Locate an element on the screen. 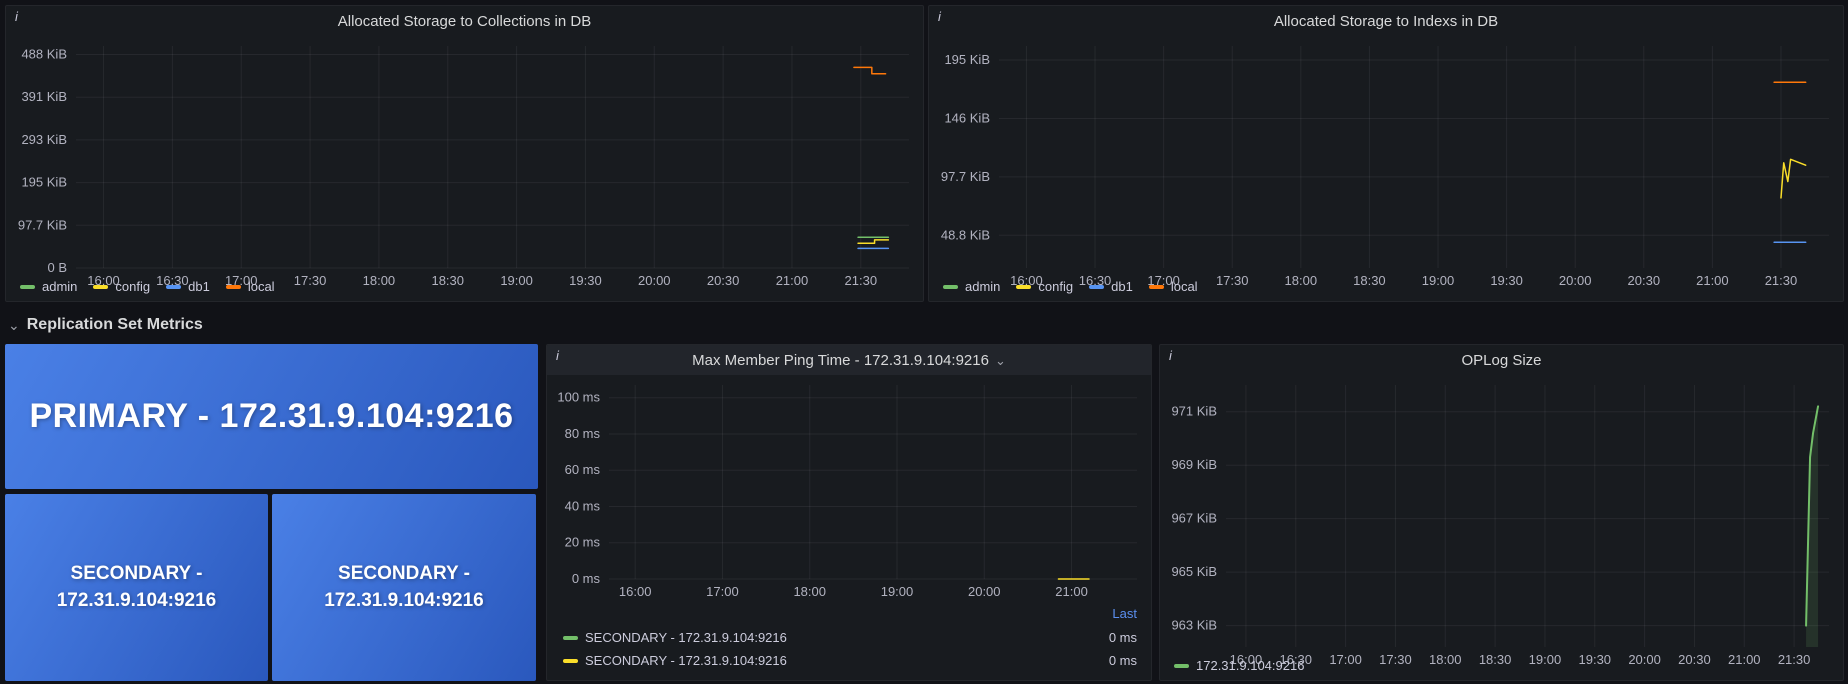 This screenshot has width=1848, height=684. legend-last-column-header: Last is located at coordinates (1124, 613).